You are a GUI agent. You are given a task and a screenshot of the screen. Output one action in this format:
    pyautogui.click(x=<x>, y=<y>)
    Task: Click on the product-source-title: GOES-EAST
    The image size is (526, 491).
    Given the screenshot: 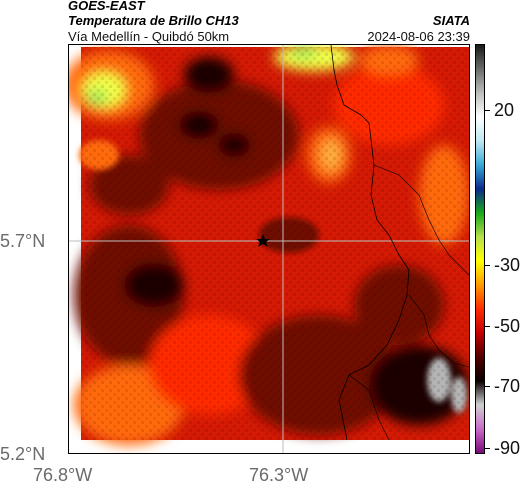 What is the action you would take?
    pyautogui.click(x=106, y=6)
    